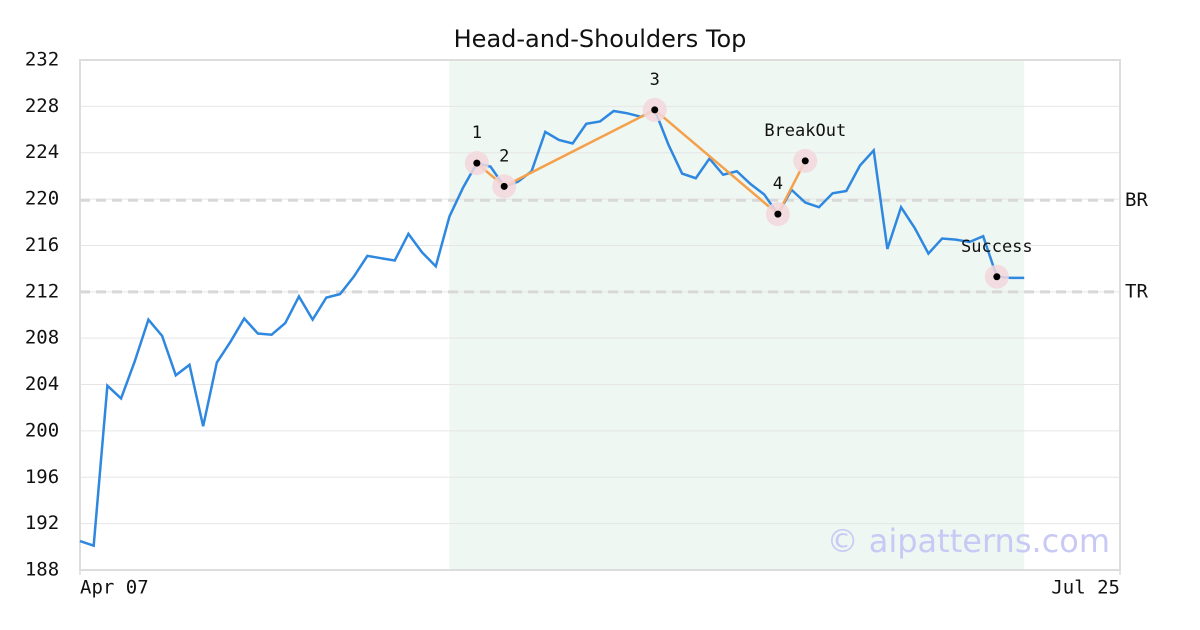 The image size is (1200, 630). What do you see at coordinates (42, 199) in the screenshot?
I see `y-tick-label: 220` at bounding box center [42, 199].